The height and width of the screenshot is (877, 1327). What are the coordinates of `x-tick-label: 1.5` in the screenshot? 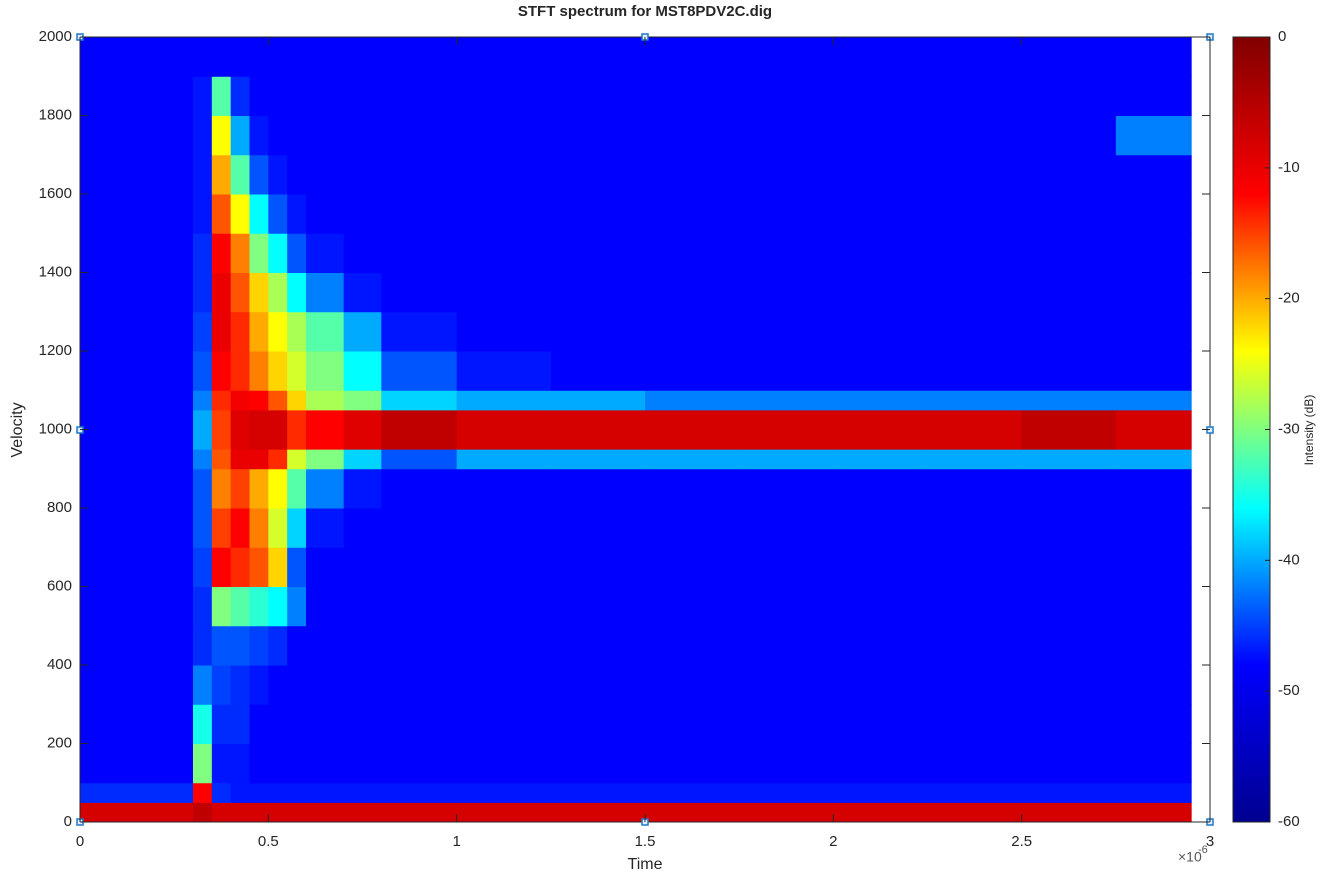 It's located at (645, 841).